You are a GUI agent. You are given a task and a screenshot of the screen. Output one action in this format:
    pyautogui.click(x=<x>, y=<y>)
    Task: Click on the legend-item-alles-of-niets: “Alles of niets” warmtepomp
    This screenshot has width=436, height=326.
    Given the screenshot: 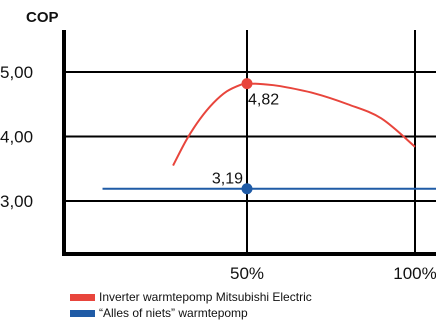 What is the action you would take?
    pyautogui.click(x=191, y=313)
    